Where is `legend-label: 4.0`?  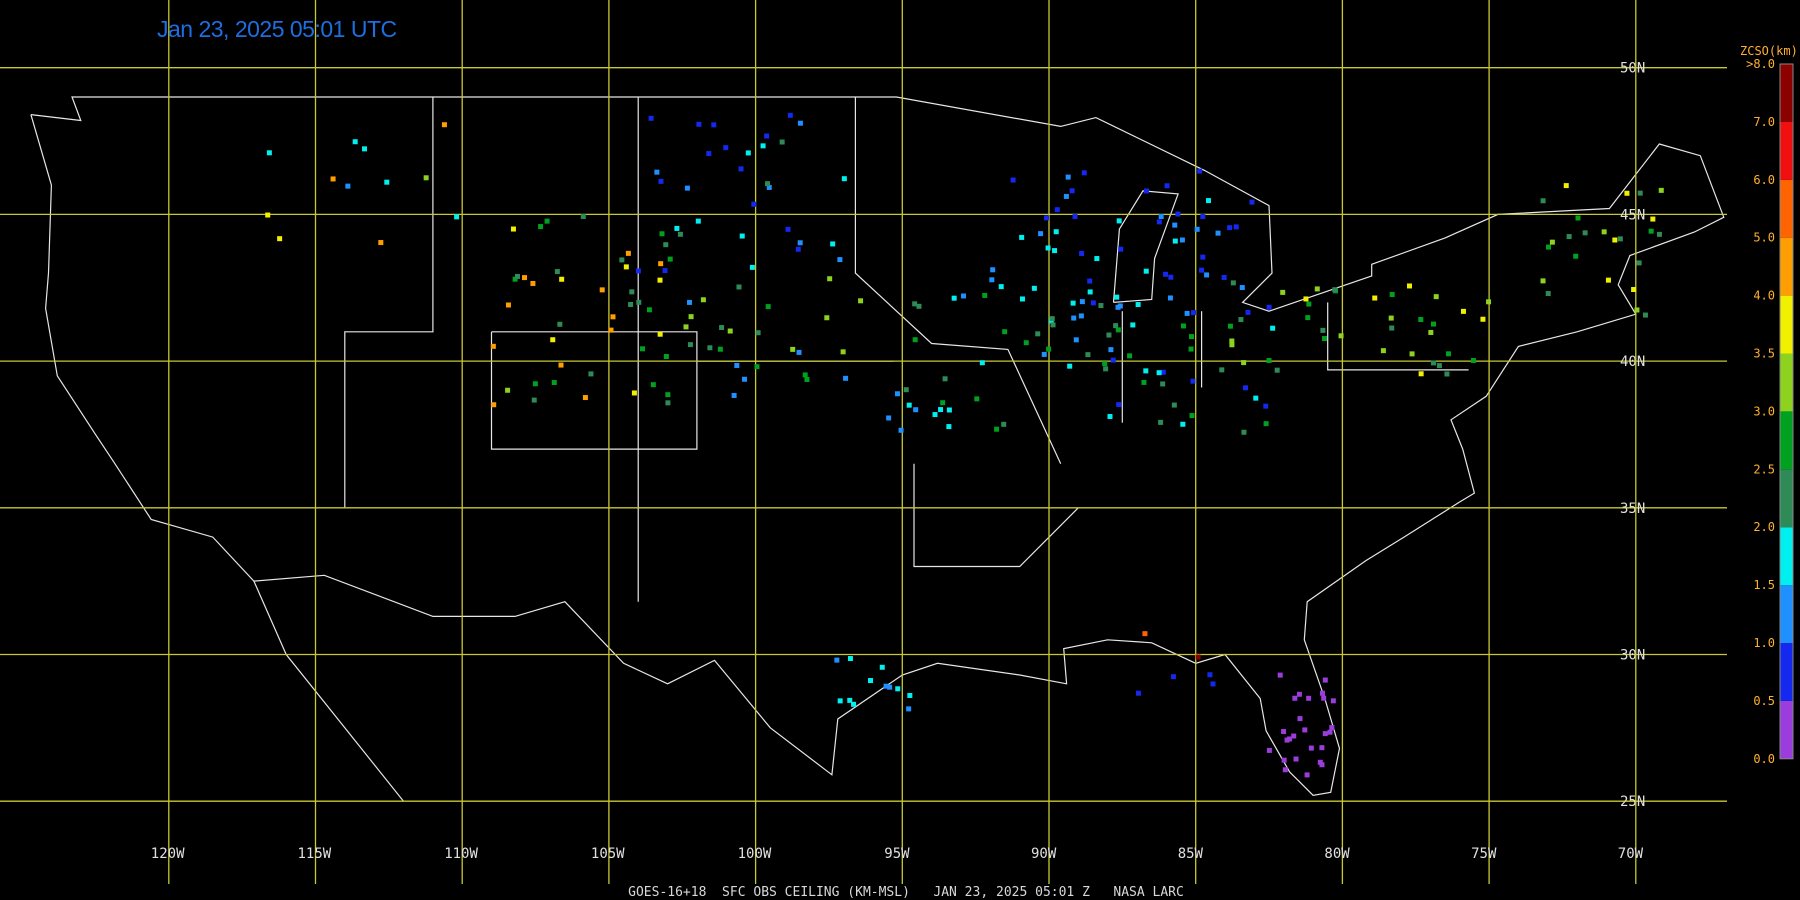
legend-label: 4.0 is located at coordinates (1764, 296).